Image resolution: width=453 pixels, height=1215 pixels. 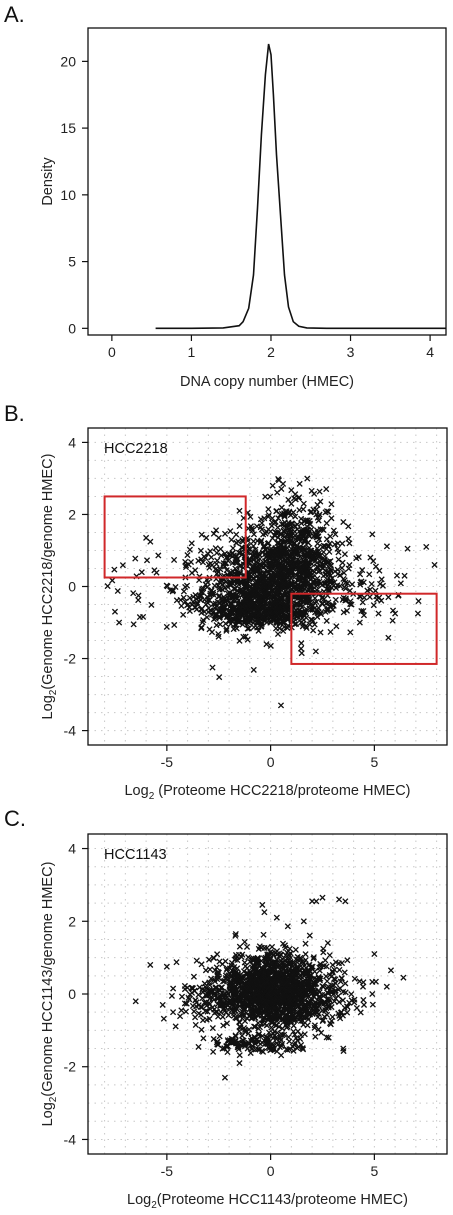 What do you see at coordinates (68, 128) in the screenshot?
I see `y-tick-label: 15` at bounding box center [68, 128].